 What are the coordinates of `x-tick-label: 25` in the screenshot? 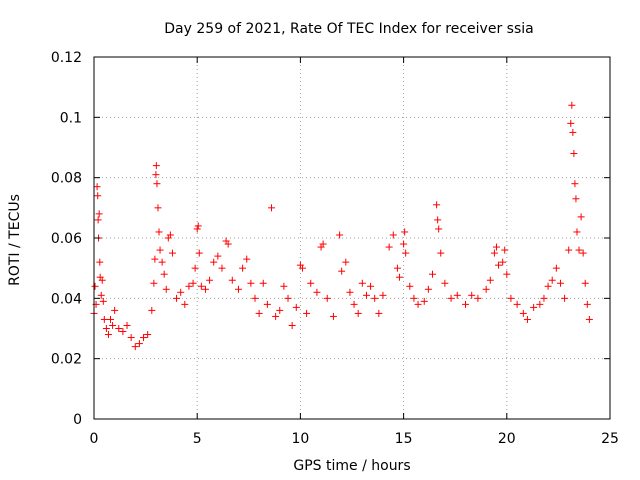 It's located at (610, 439).